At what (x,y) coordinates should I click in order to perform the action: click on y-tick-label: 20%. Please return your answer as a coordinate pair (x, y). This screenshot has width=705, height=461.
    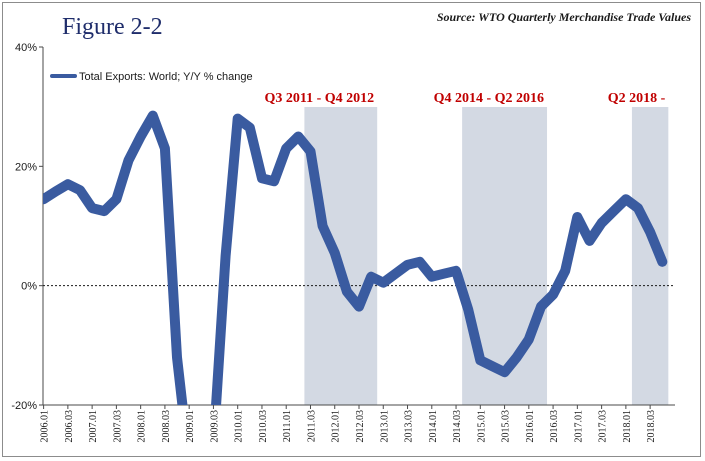
    Looking at the image, I should click on (26, 167).